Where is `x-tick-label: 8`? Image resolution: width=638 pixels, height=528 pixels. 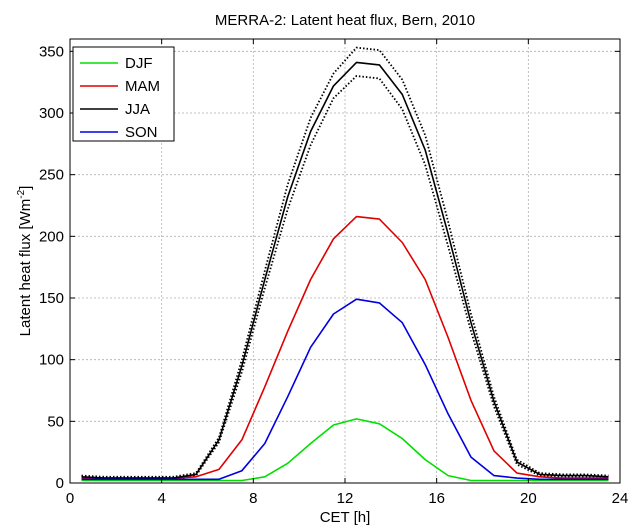 x-tick-label: 8 is located at coordinates (253, 498).